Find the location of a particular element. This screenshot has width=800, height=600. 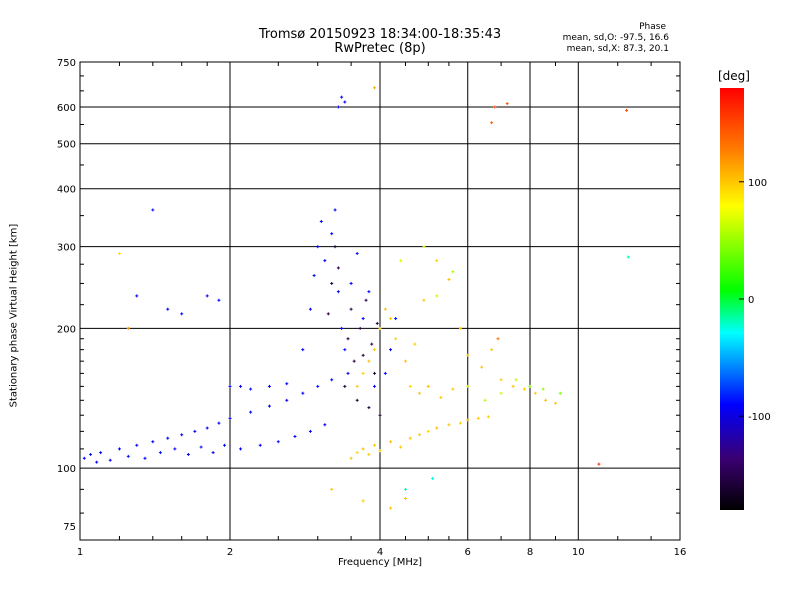

stats-heading: Phase is located at coordinates (652, 27).